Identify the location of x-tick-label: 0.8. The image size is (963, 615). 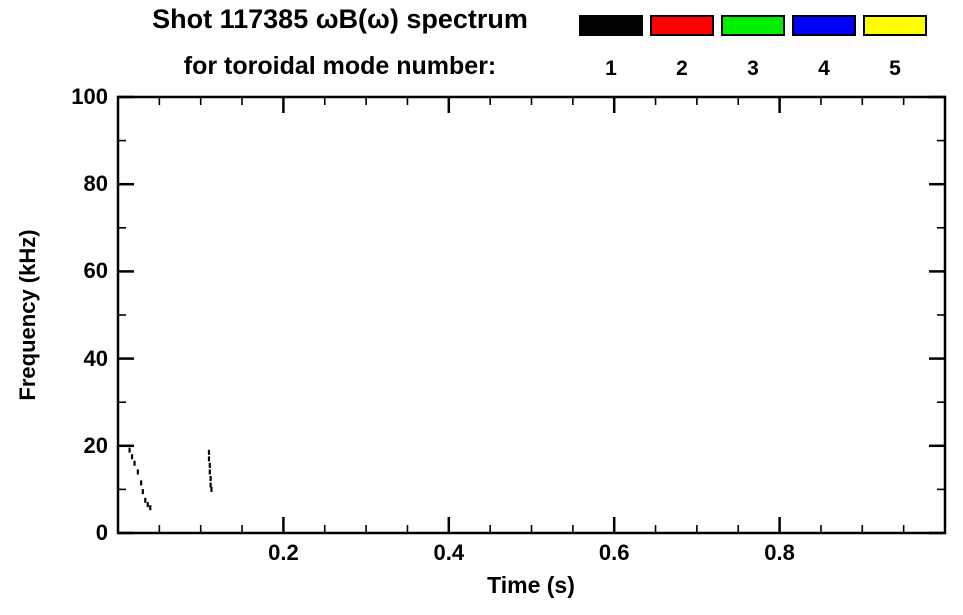
(779, 552).